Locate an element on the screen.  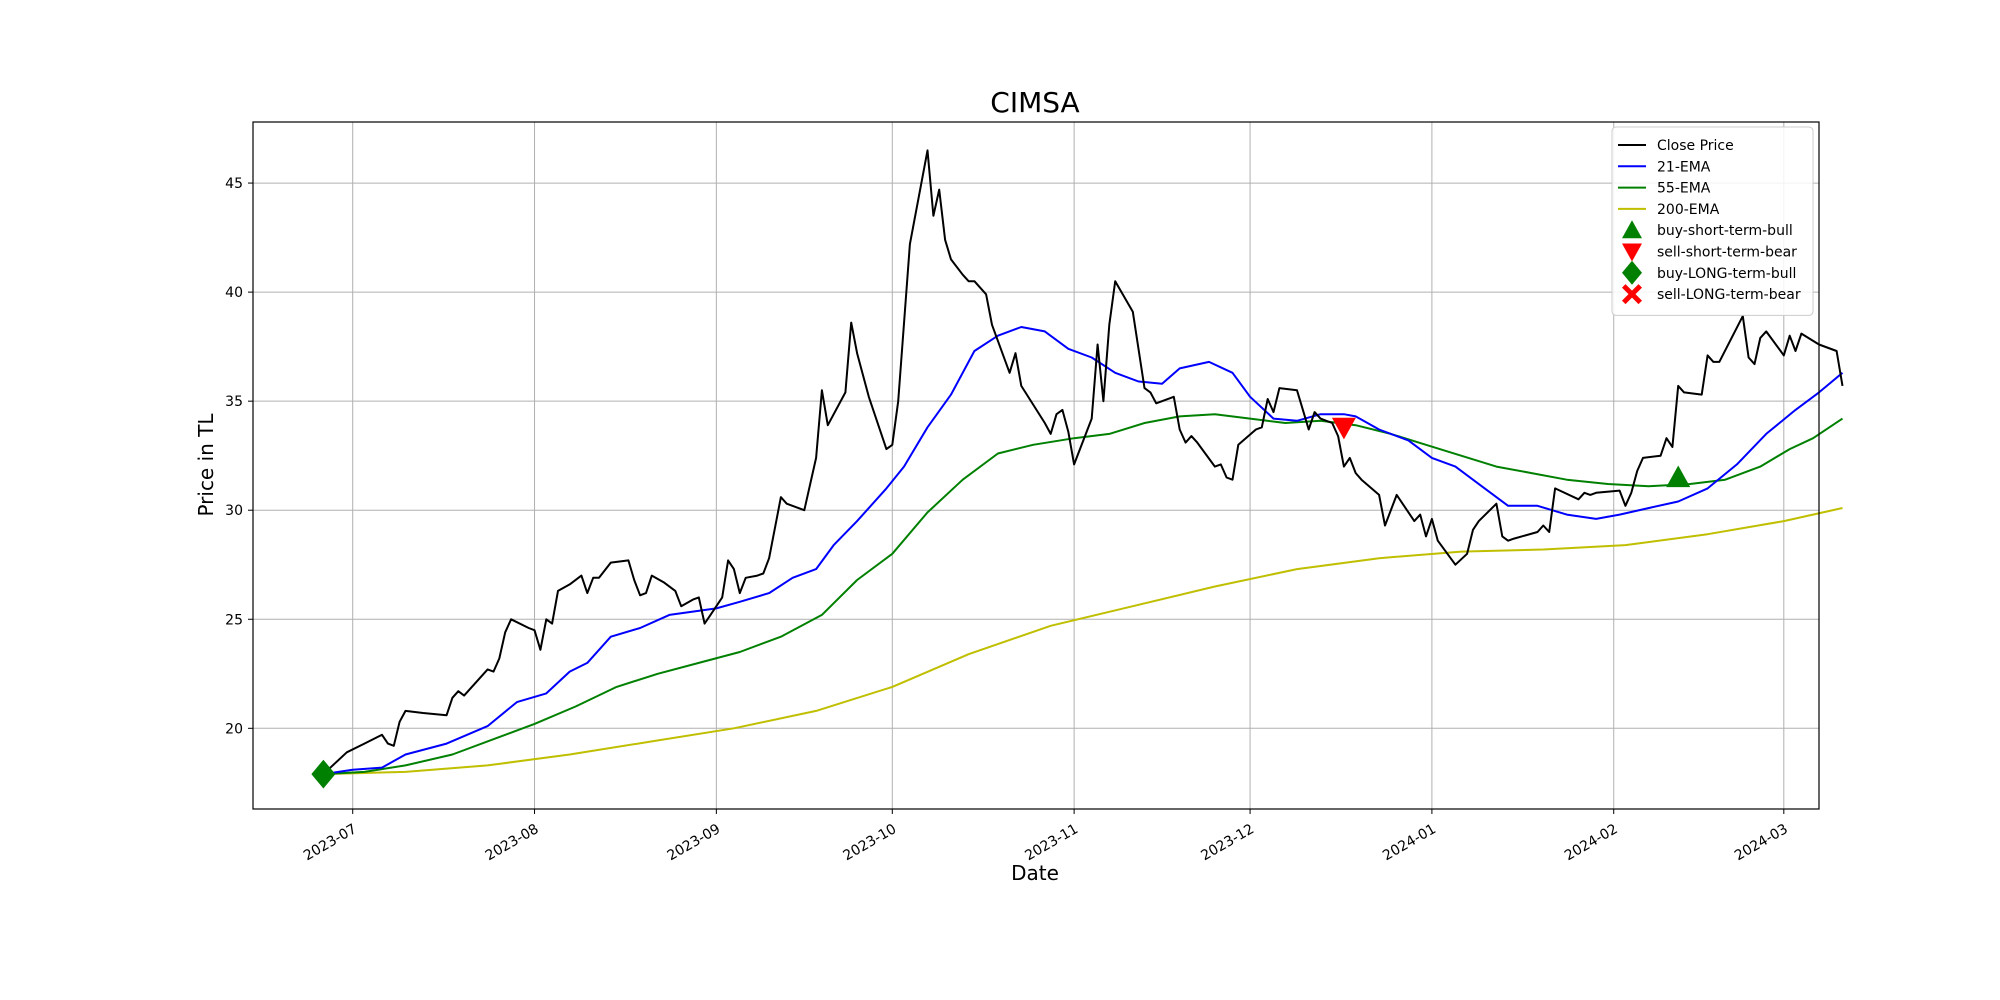
y-axis: 20 25 30 35 40 45 is located at coordinates (239, 456).